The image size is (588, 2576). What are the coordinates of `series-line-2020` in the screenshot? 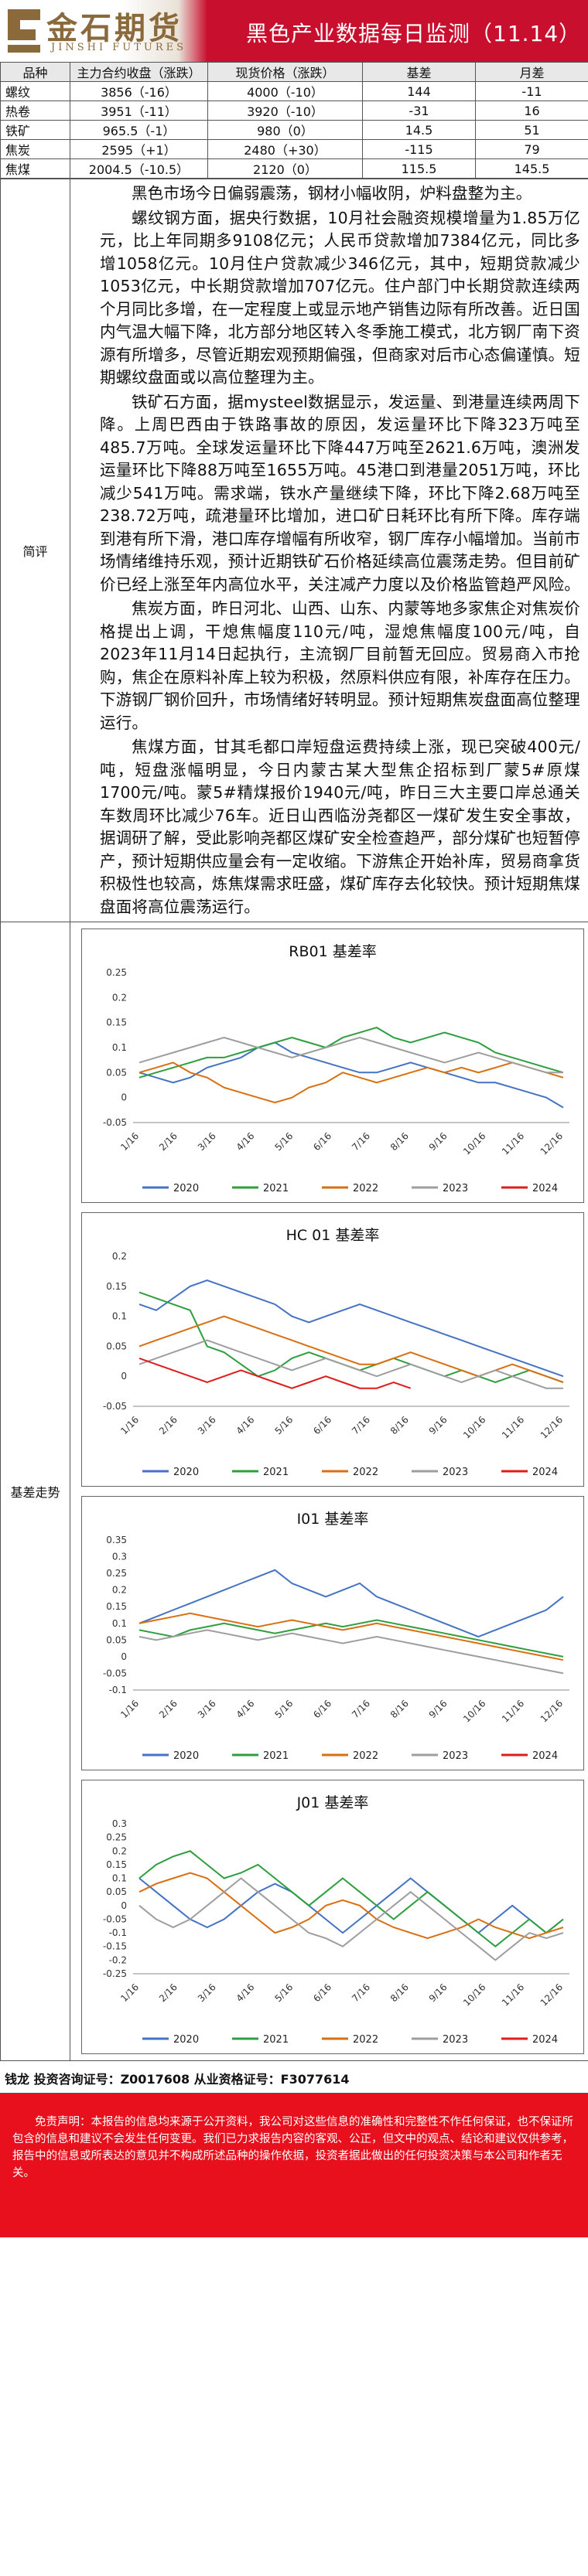 It's located at (351, 1075).